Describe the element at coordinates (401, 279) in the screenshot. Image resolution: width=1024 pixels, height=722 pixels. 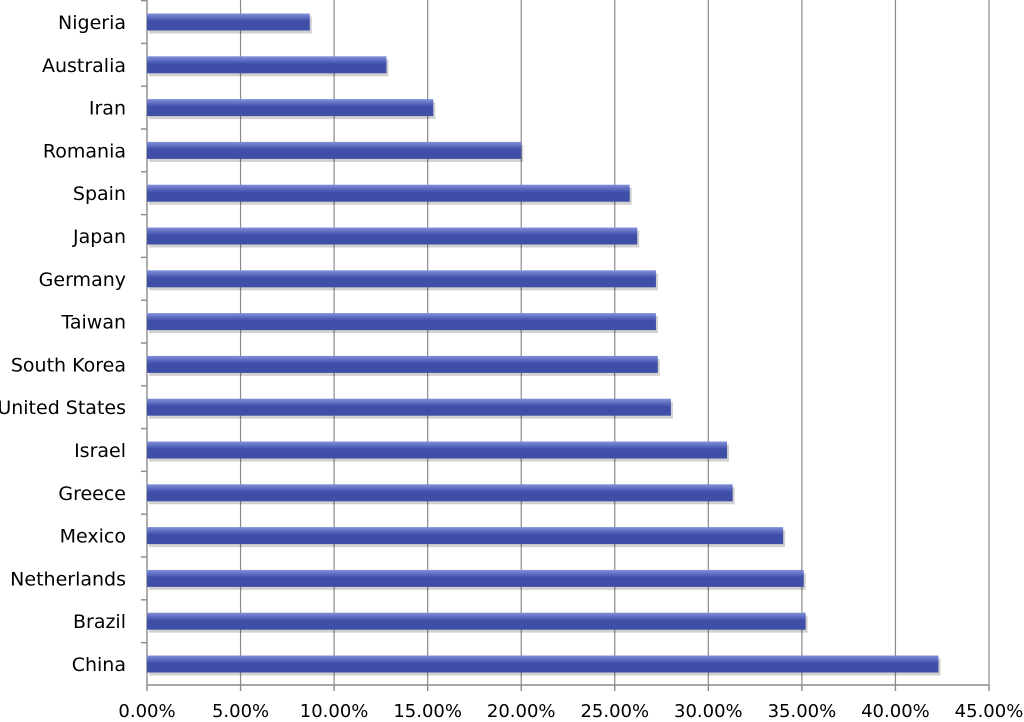
I see `bar-germany` at that location.